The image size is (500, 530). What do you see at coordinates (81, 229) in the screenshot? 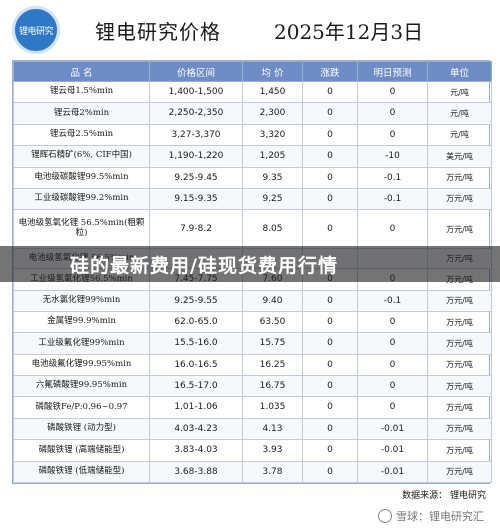
I see `product-name-cell: 电池级氢氧化锂 56.5%min(粗颗粒)` at bounding box center [81, 229].